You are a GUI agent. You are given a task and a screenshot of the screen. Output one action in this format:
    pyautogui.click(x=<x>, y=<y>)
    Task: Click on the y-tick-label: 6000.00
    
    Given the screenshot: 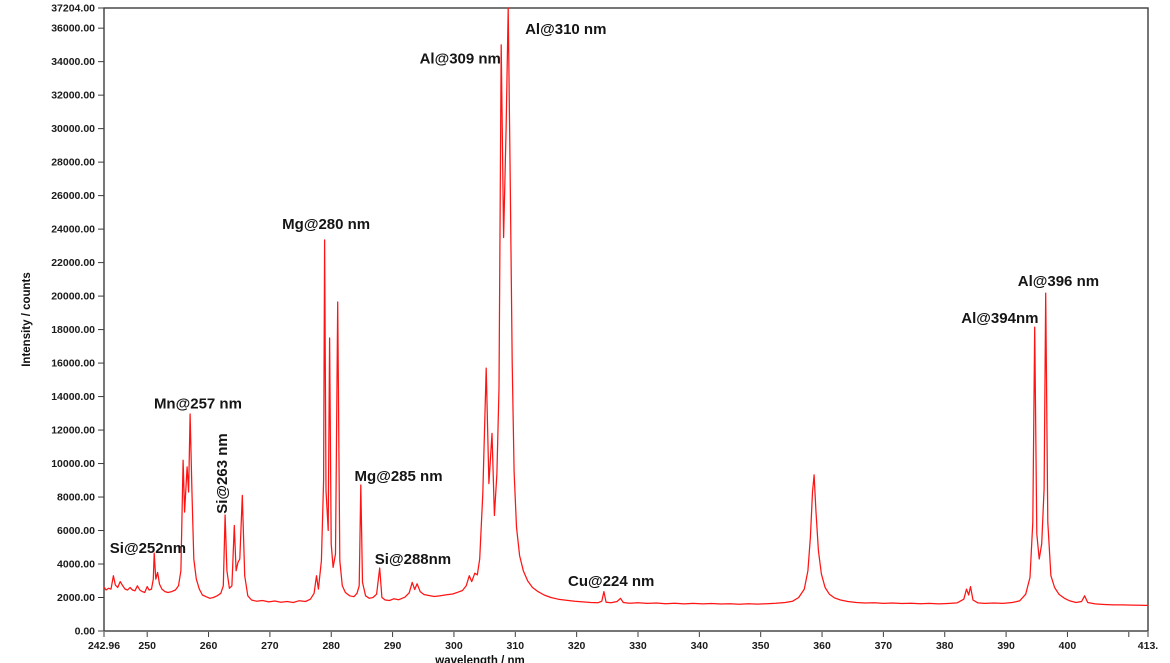 What is the action you would take?
    pyautogui.click(x=76, y=531)
    